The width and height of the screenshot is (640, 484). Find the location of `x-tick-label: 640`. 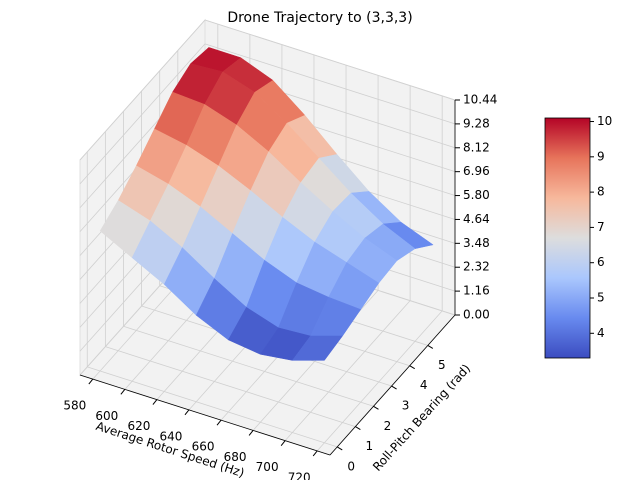

x-tick-label: 640 is located at coordinates (171, 436).